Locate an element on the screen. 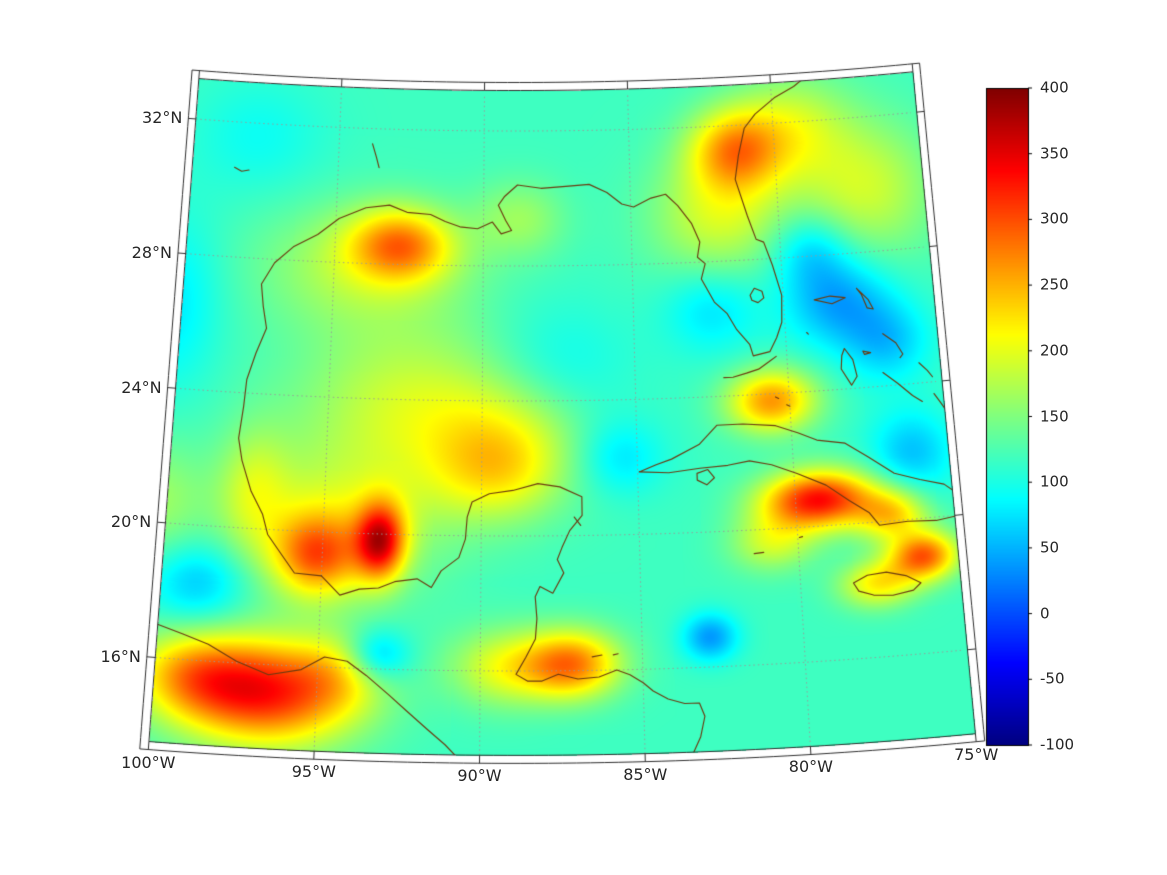 The image size is (1167, 875). colorbar-tick-label: -50 is located at coordinates (1052, 678).